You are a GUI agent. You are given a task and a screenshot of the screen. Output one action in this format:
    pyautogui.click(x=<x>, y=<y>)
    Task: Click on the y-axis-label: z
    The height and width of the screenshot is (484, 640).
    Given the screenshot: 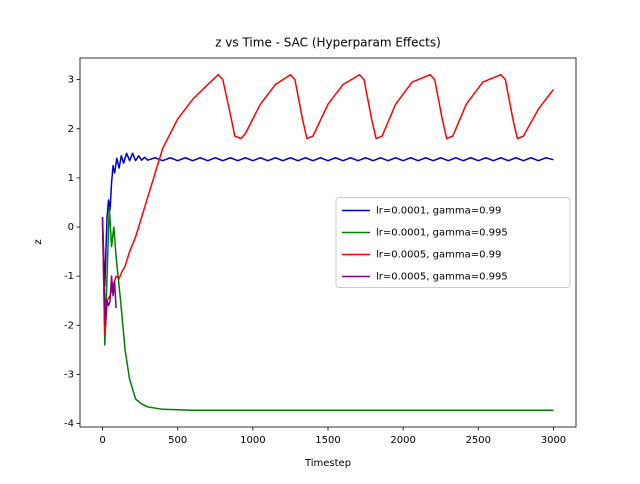 What is the action you would take?
    pyautogui.click(x=38, y=241)
    